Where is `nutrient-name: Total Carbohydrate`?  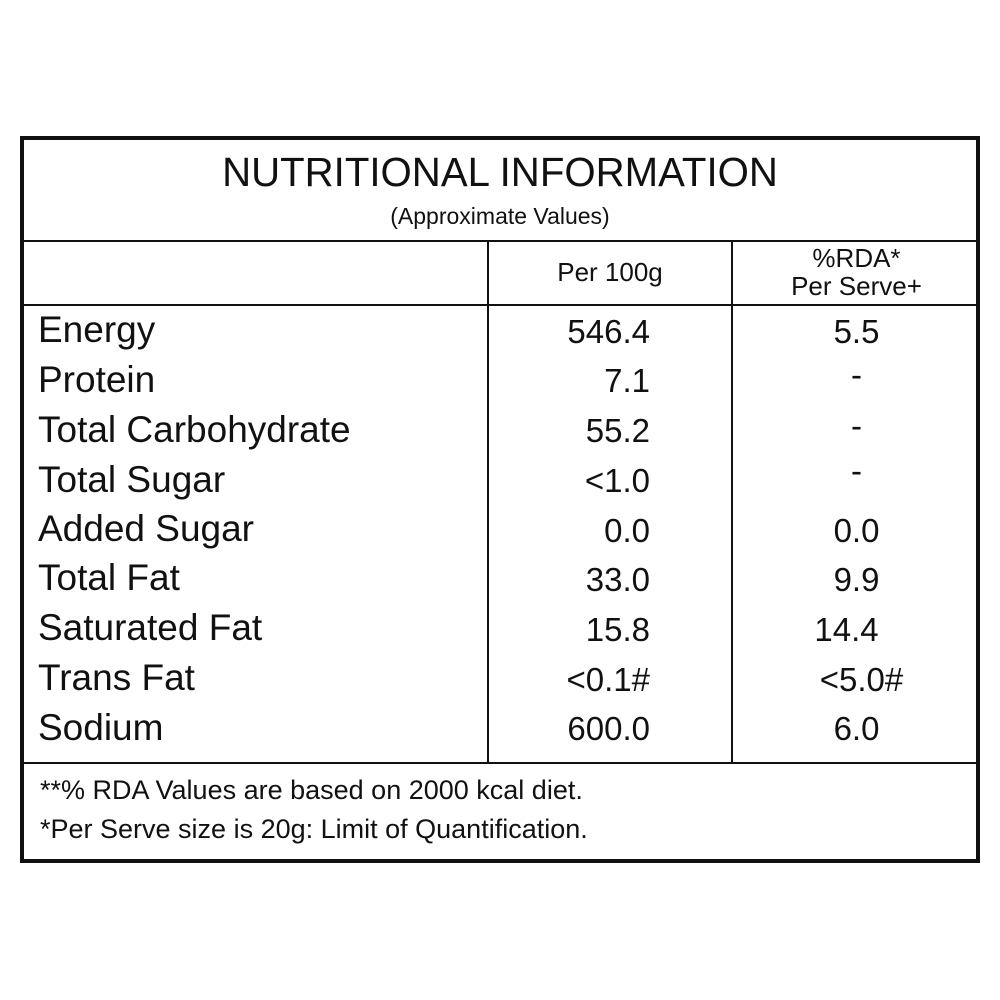 nutrient-name: Total Carbohydrate is located at coordinates (194, 429).